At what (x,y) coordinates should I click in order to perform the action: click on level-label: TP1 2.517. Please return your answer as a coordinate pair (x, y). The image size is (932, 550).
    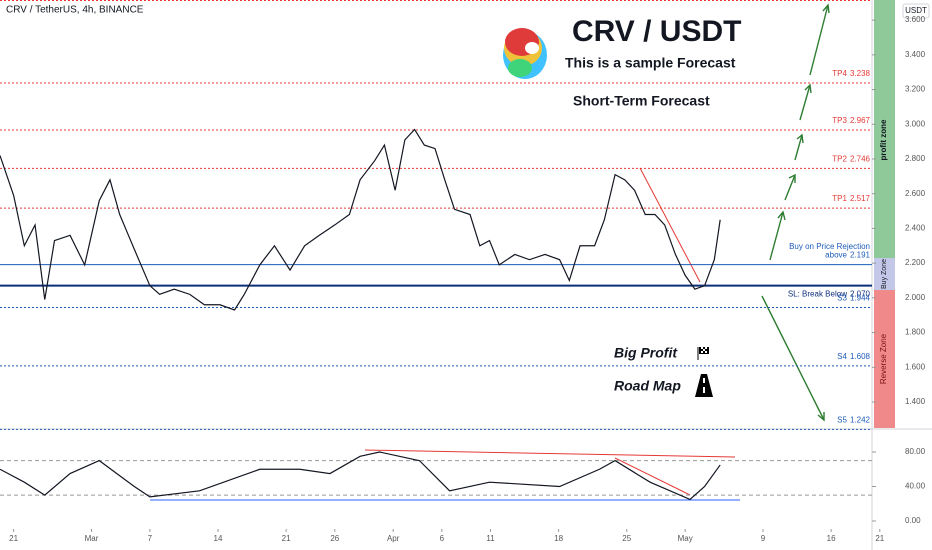
    Looking at the image, I should click on (851, 198).